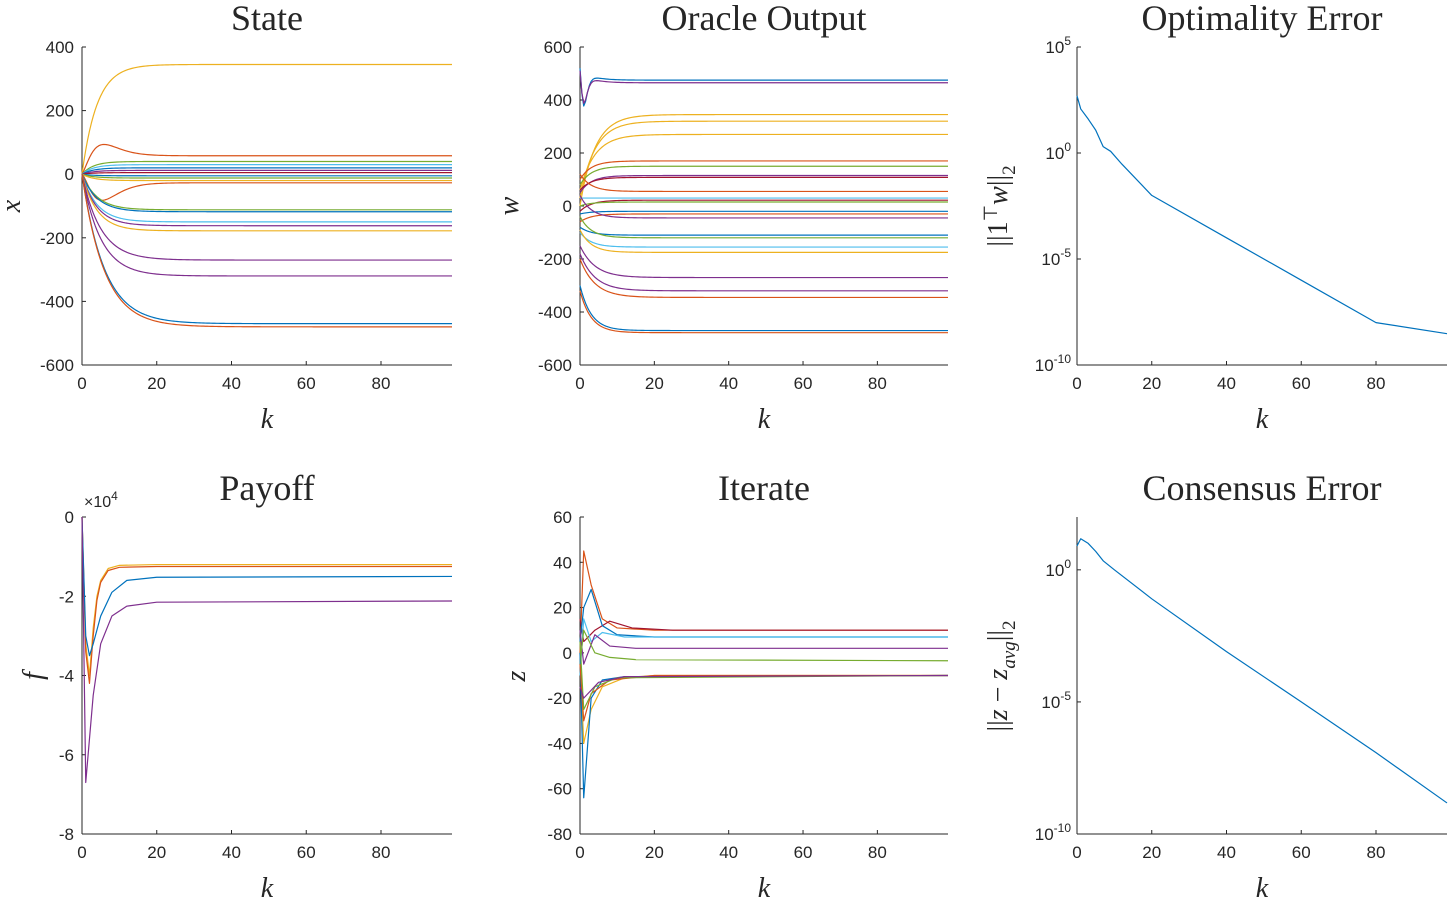 This screenshot has width=1449, height=901. I want to click on y-tick-label: 600, so click(558, 47).